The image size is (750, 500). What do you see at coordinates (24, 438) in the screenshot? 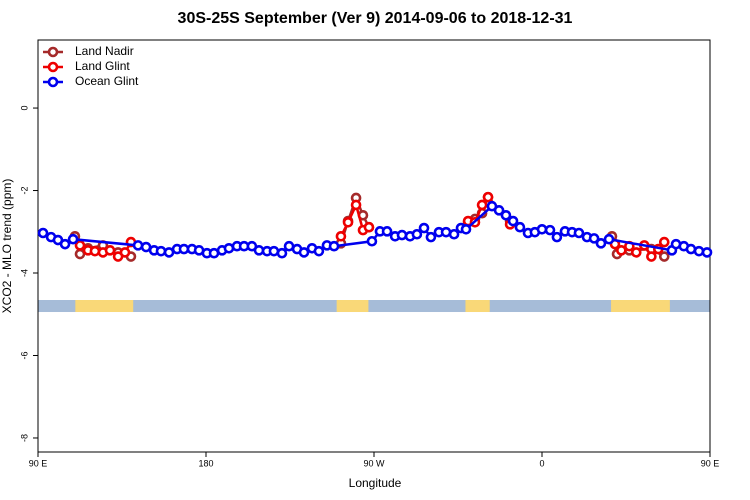
I see `y-tick-label: -8` at bounding box center [24, 438].